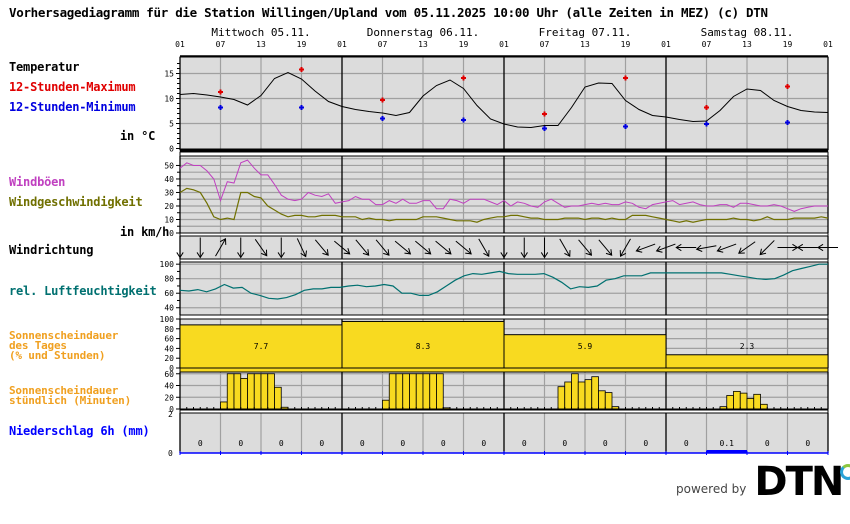  What do you see at coordinates (727, 443) in the screenshot?
I see `svg-text: 0.1` at bounding box center [727, 443].